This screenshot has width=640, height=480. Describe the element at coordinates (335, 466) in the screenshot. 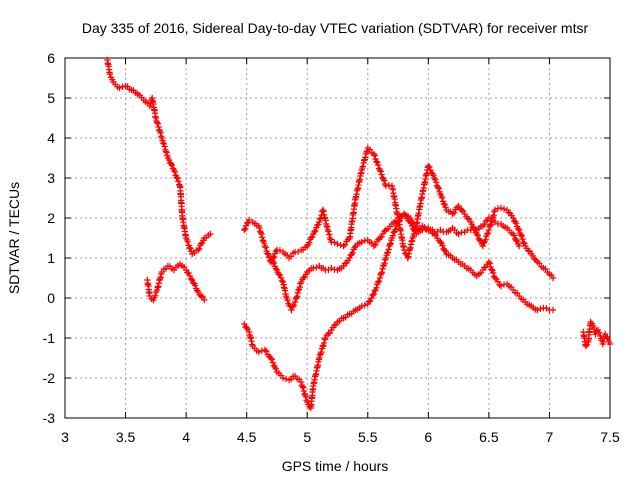

I see `x-axis-label: GPS time / hours` at that location.